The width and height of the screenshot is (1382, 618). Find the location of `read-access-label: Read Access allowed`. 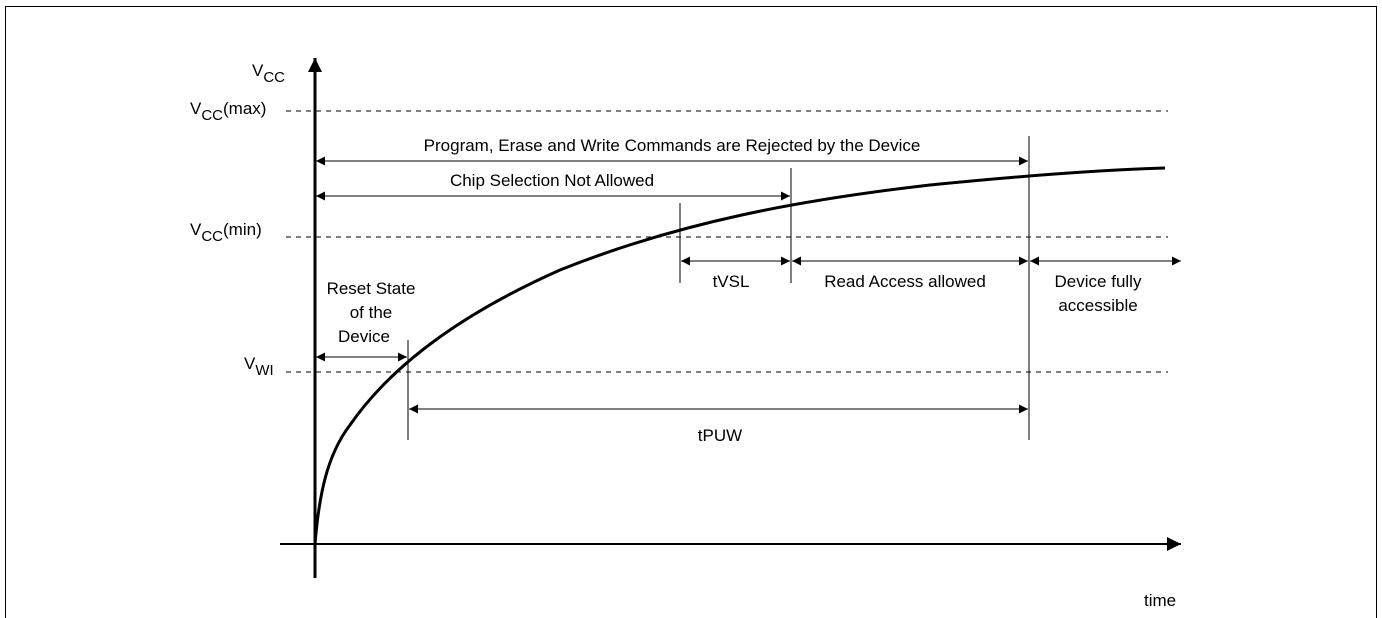

read-access-label: Read Access allowed is located at coordinates (905, 281).